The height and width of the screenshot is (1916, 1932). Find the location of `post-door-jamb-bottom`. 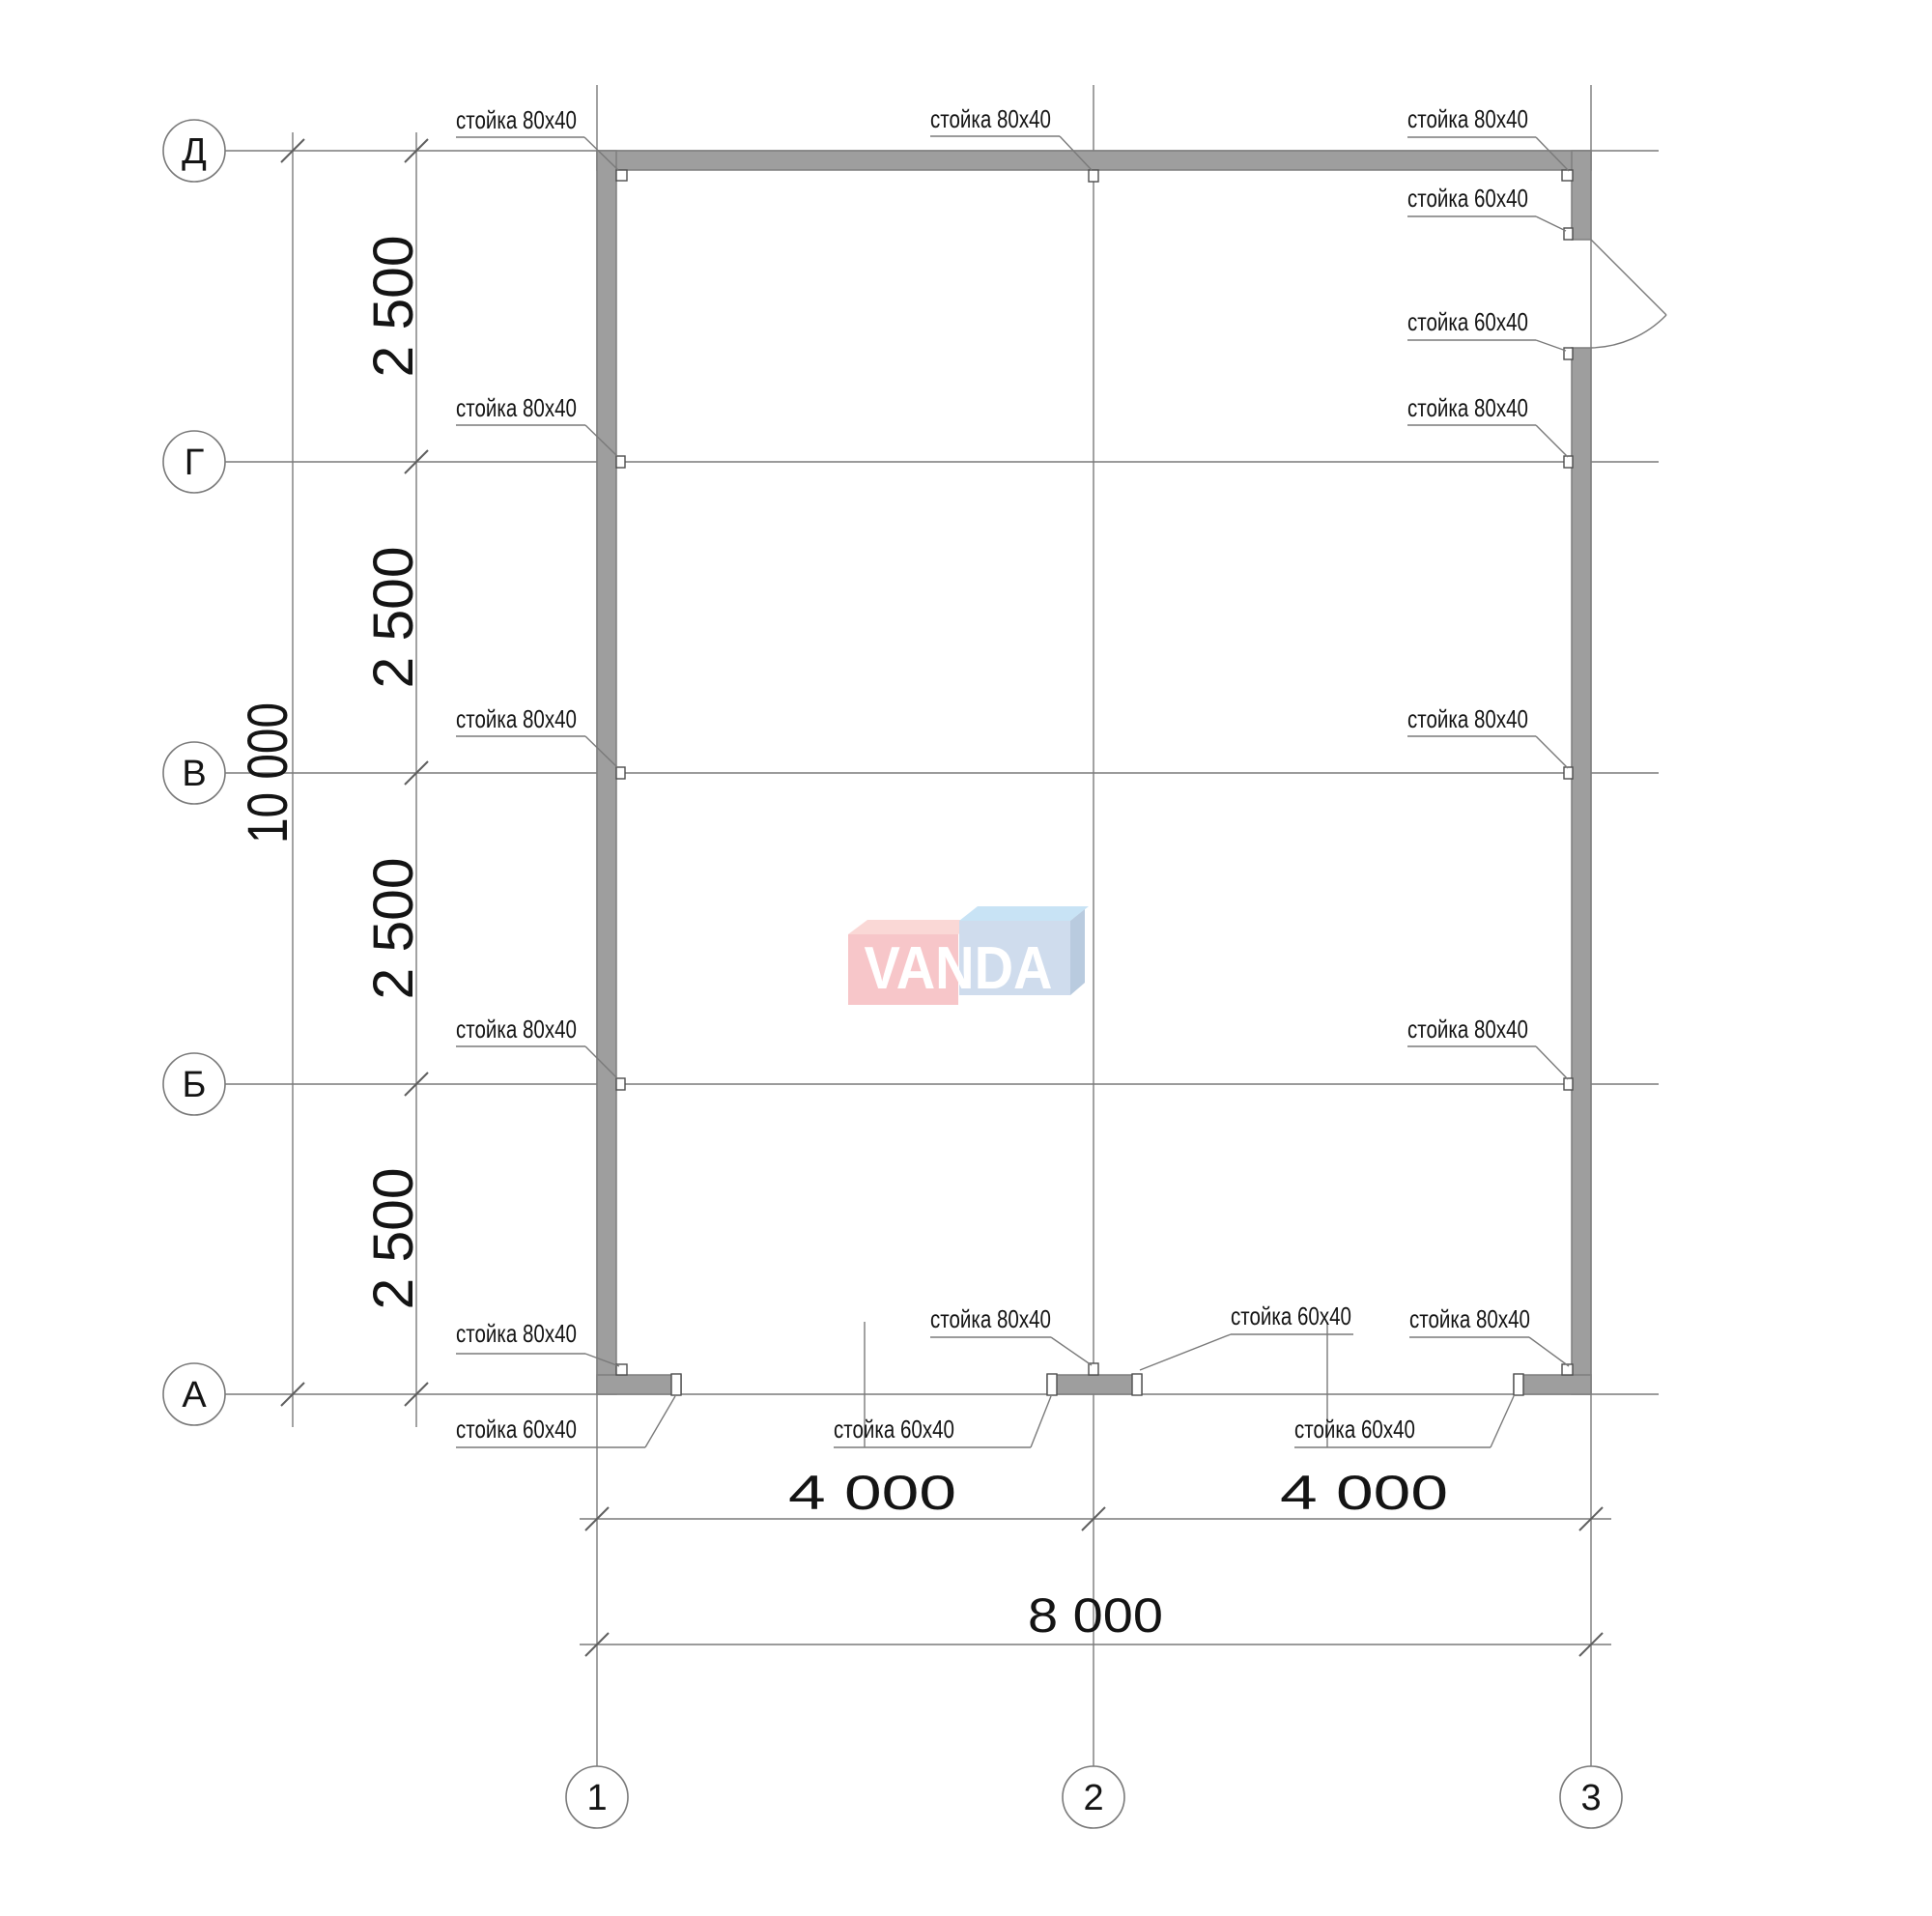

post-door-jamb-bottom is located at coordinates (1568, 353).